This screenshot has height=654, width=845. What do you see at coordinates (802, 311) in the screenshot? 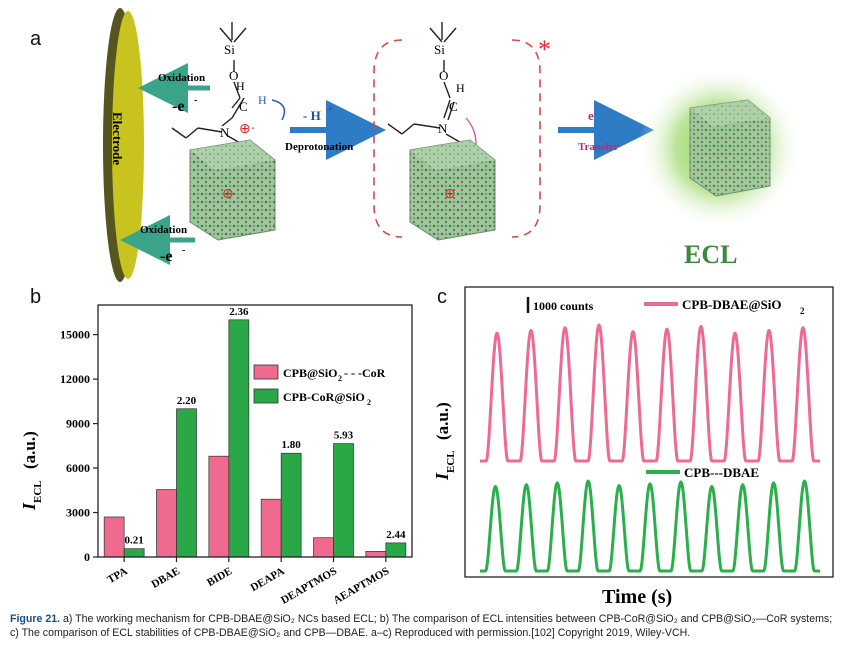
I see `c-legend-top-sub: 2` at bounding box center [802, 311].